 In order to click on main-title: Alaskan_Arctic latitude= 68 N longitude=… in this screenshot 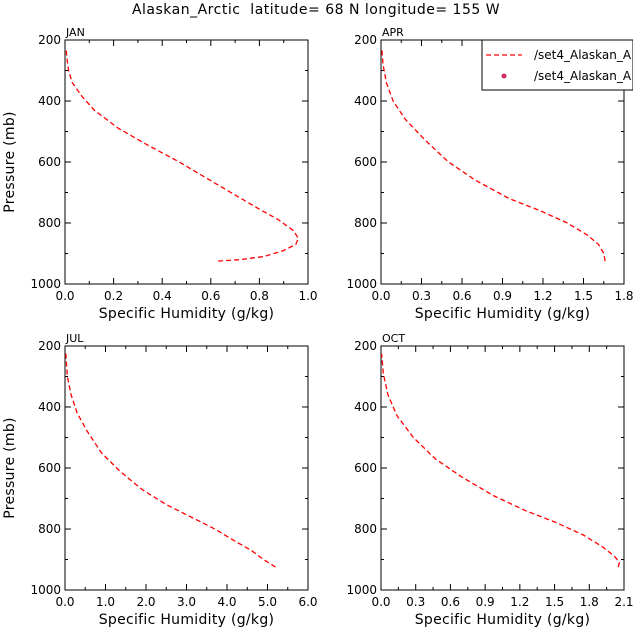, I will do `click(316, 10)`.